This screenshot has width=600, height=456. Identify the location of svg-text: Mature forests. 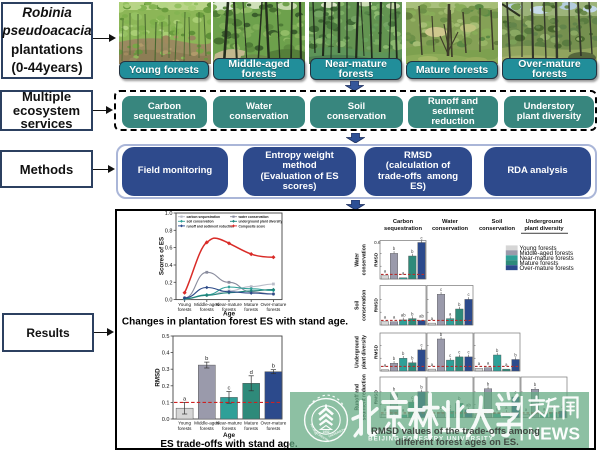
(539, 263).